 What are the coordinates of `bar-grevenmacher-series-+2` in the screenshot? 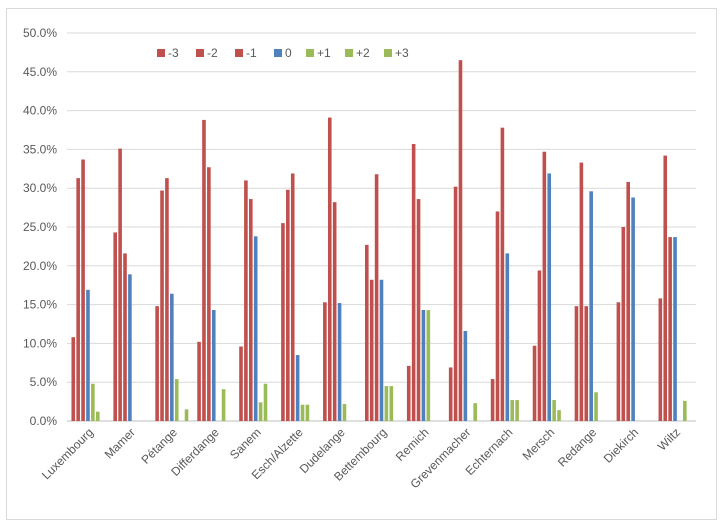 It's located at (475, 412).